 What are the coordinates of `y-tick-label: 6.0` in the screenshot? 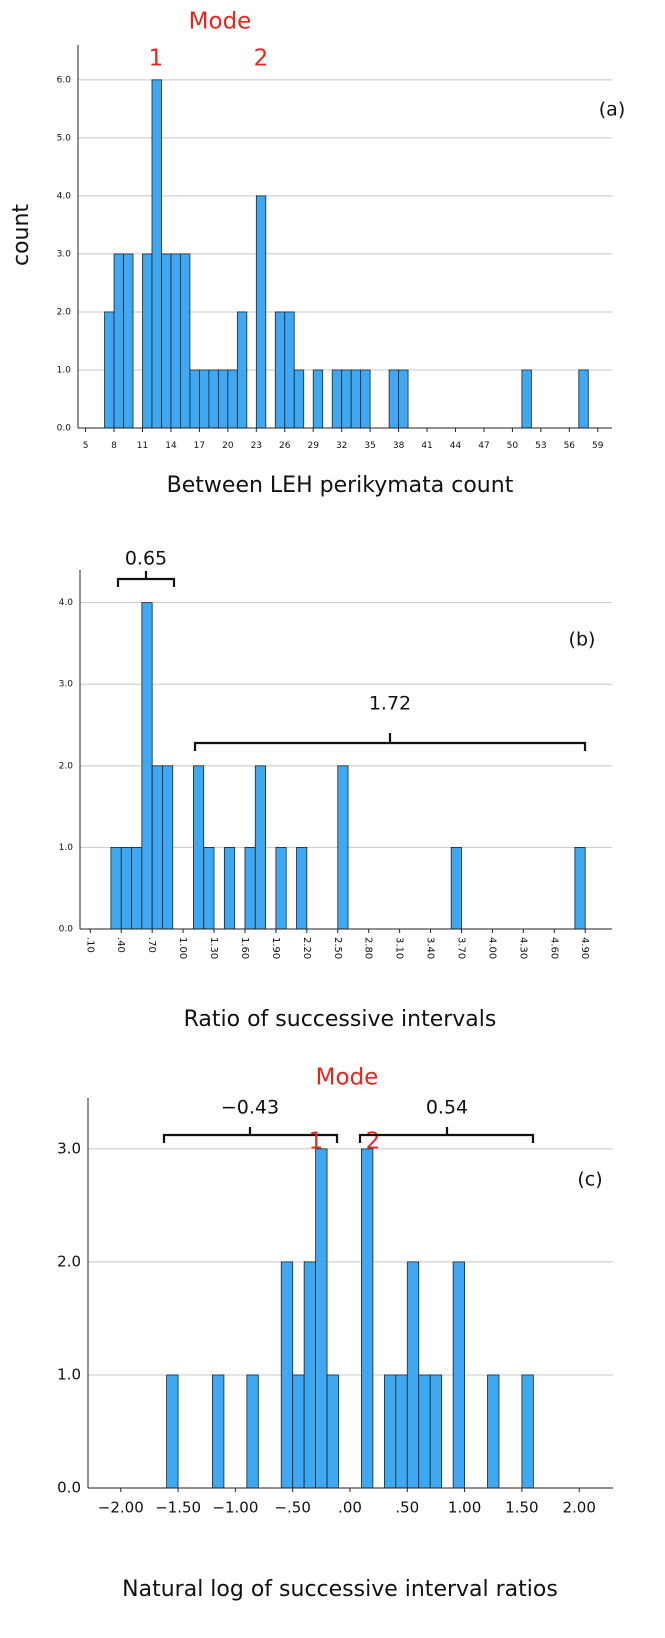 It's located at (64, 80).